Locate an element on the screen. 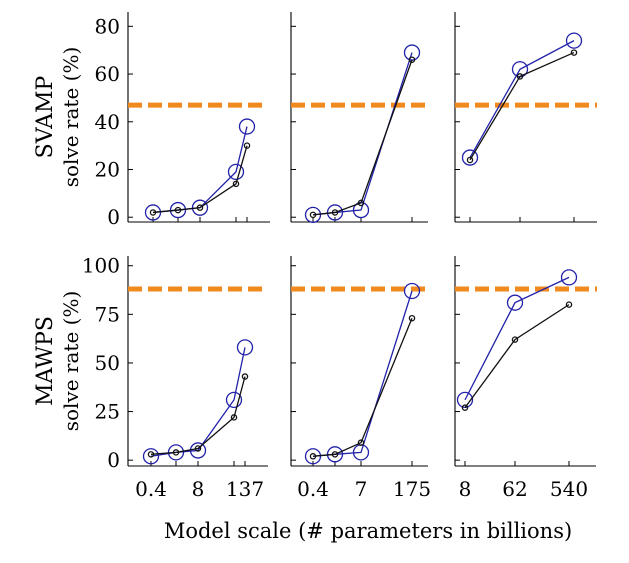 The image size is (629, 563). y-tick-label: 20 is located at coordinates (107, 170).